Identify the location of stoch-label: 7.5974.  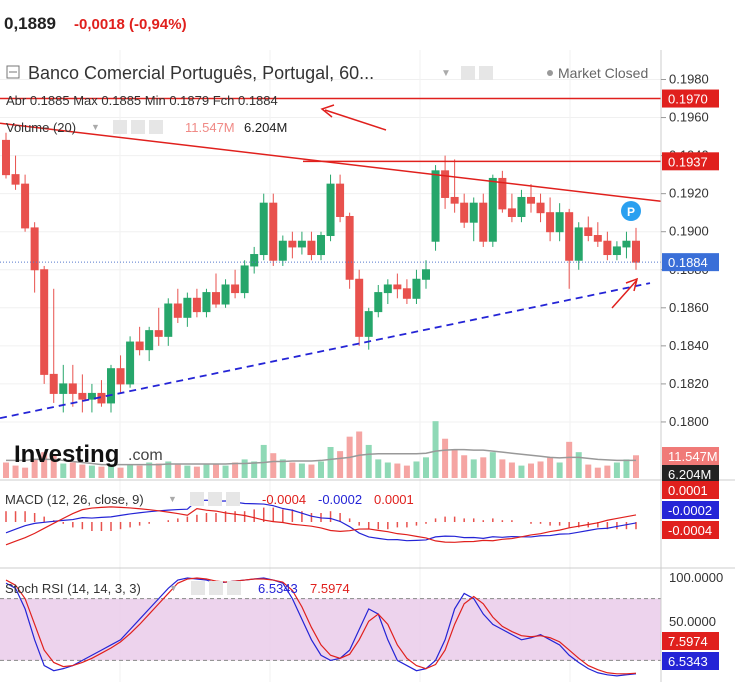
(688, 641).